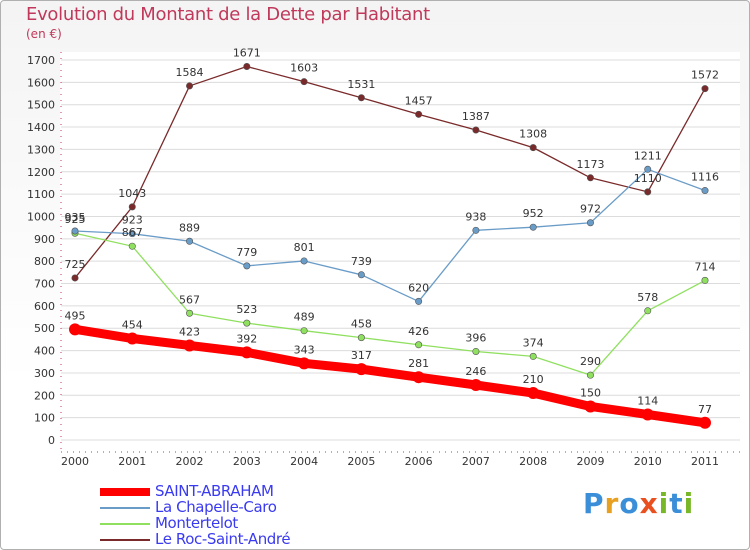  Describe the element at coordinates (44, 284) in the screenshot. I see `y-tick-label: 700` at that location.